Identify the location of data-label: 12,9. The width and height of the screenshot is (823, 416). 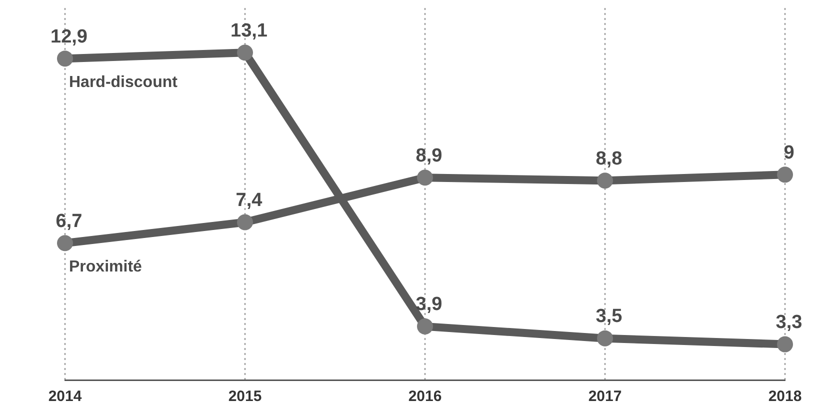
(69, 37).